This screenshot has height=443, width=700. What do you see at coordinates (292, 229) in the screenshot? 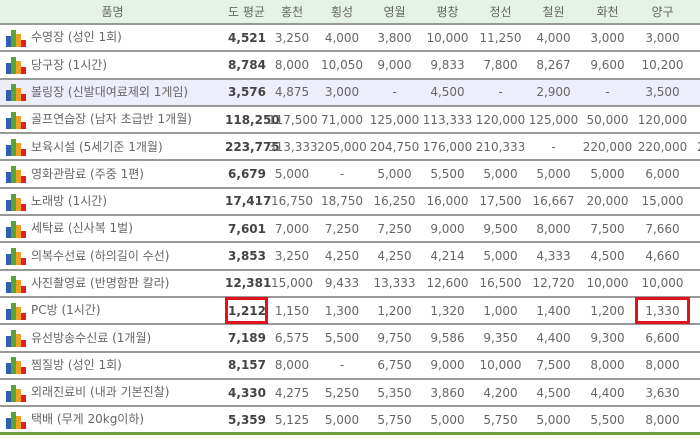
I see `region-cell: 7,000` at bounding box center [292, 229].